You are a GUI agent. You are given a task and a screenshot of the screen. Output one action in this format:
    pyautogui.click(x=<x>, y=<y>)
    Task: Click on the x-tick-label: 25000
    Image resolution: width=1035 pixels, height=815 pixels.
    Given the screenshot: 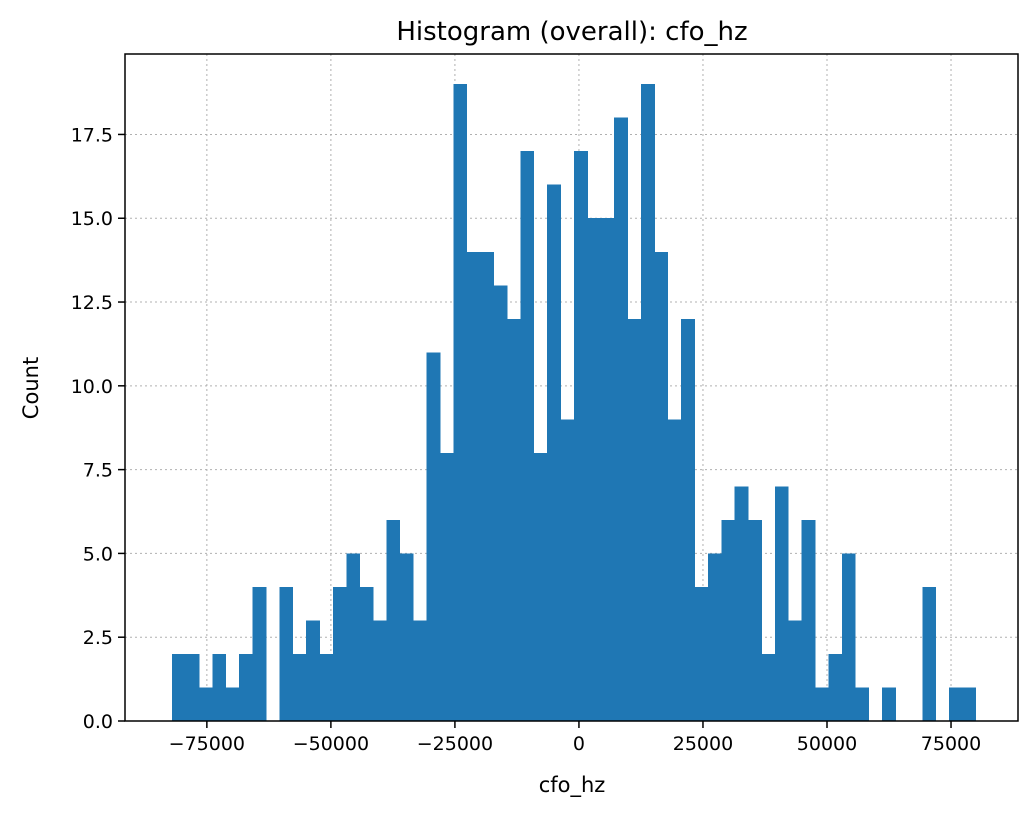 What is the action you would take?
    pyautogui.click(x=703, y=744)
    